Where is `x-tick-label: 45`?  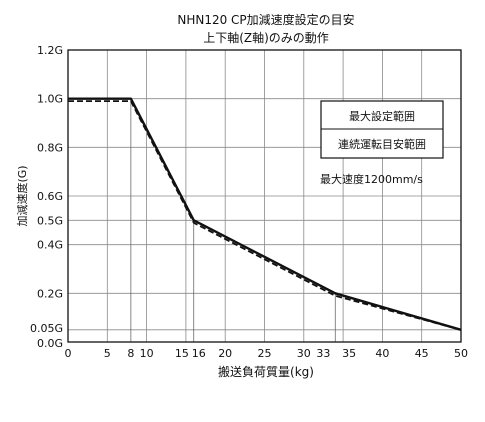
x-tick-label: 45 is located at coordinates (422, 353).